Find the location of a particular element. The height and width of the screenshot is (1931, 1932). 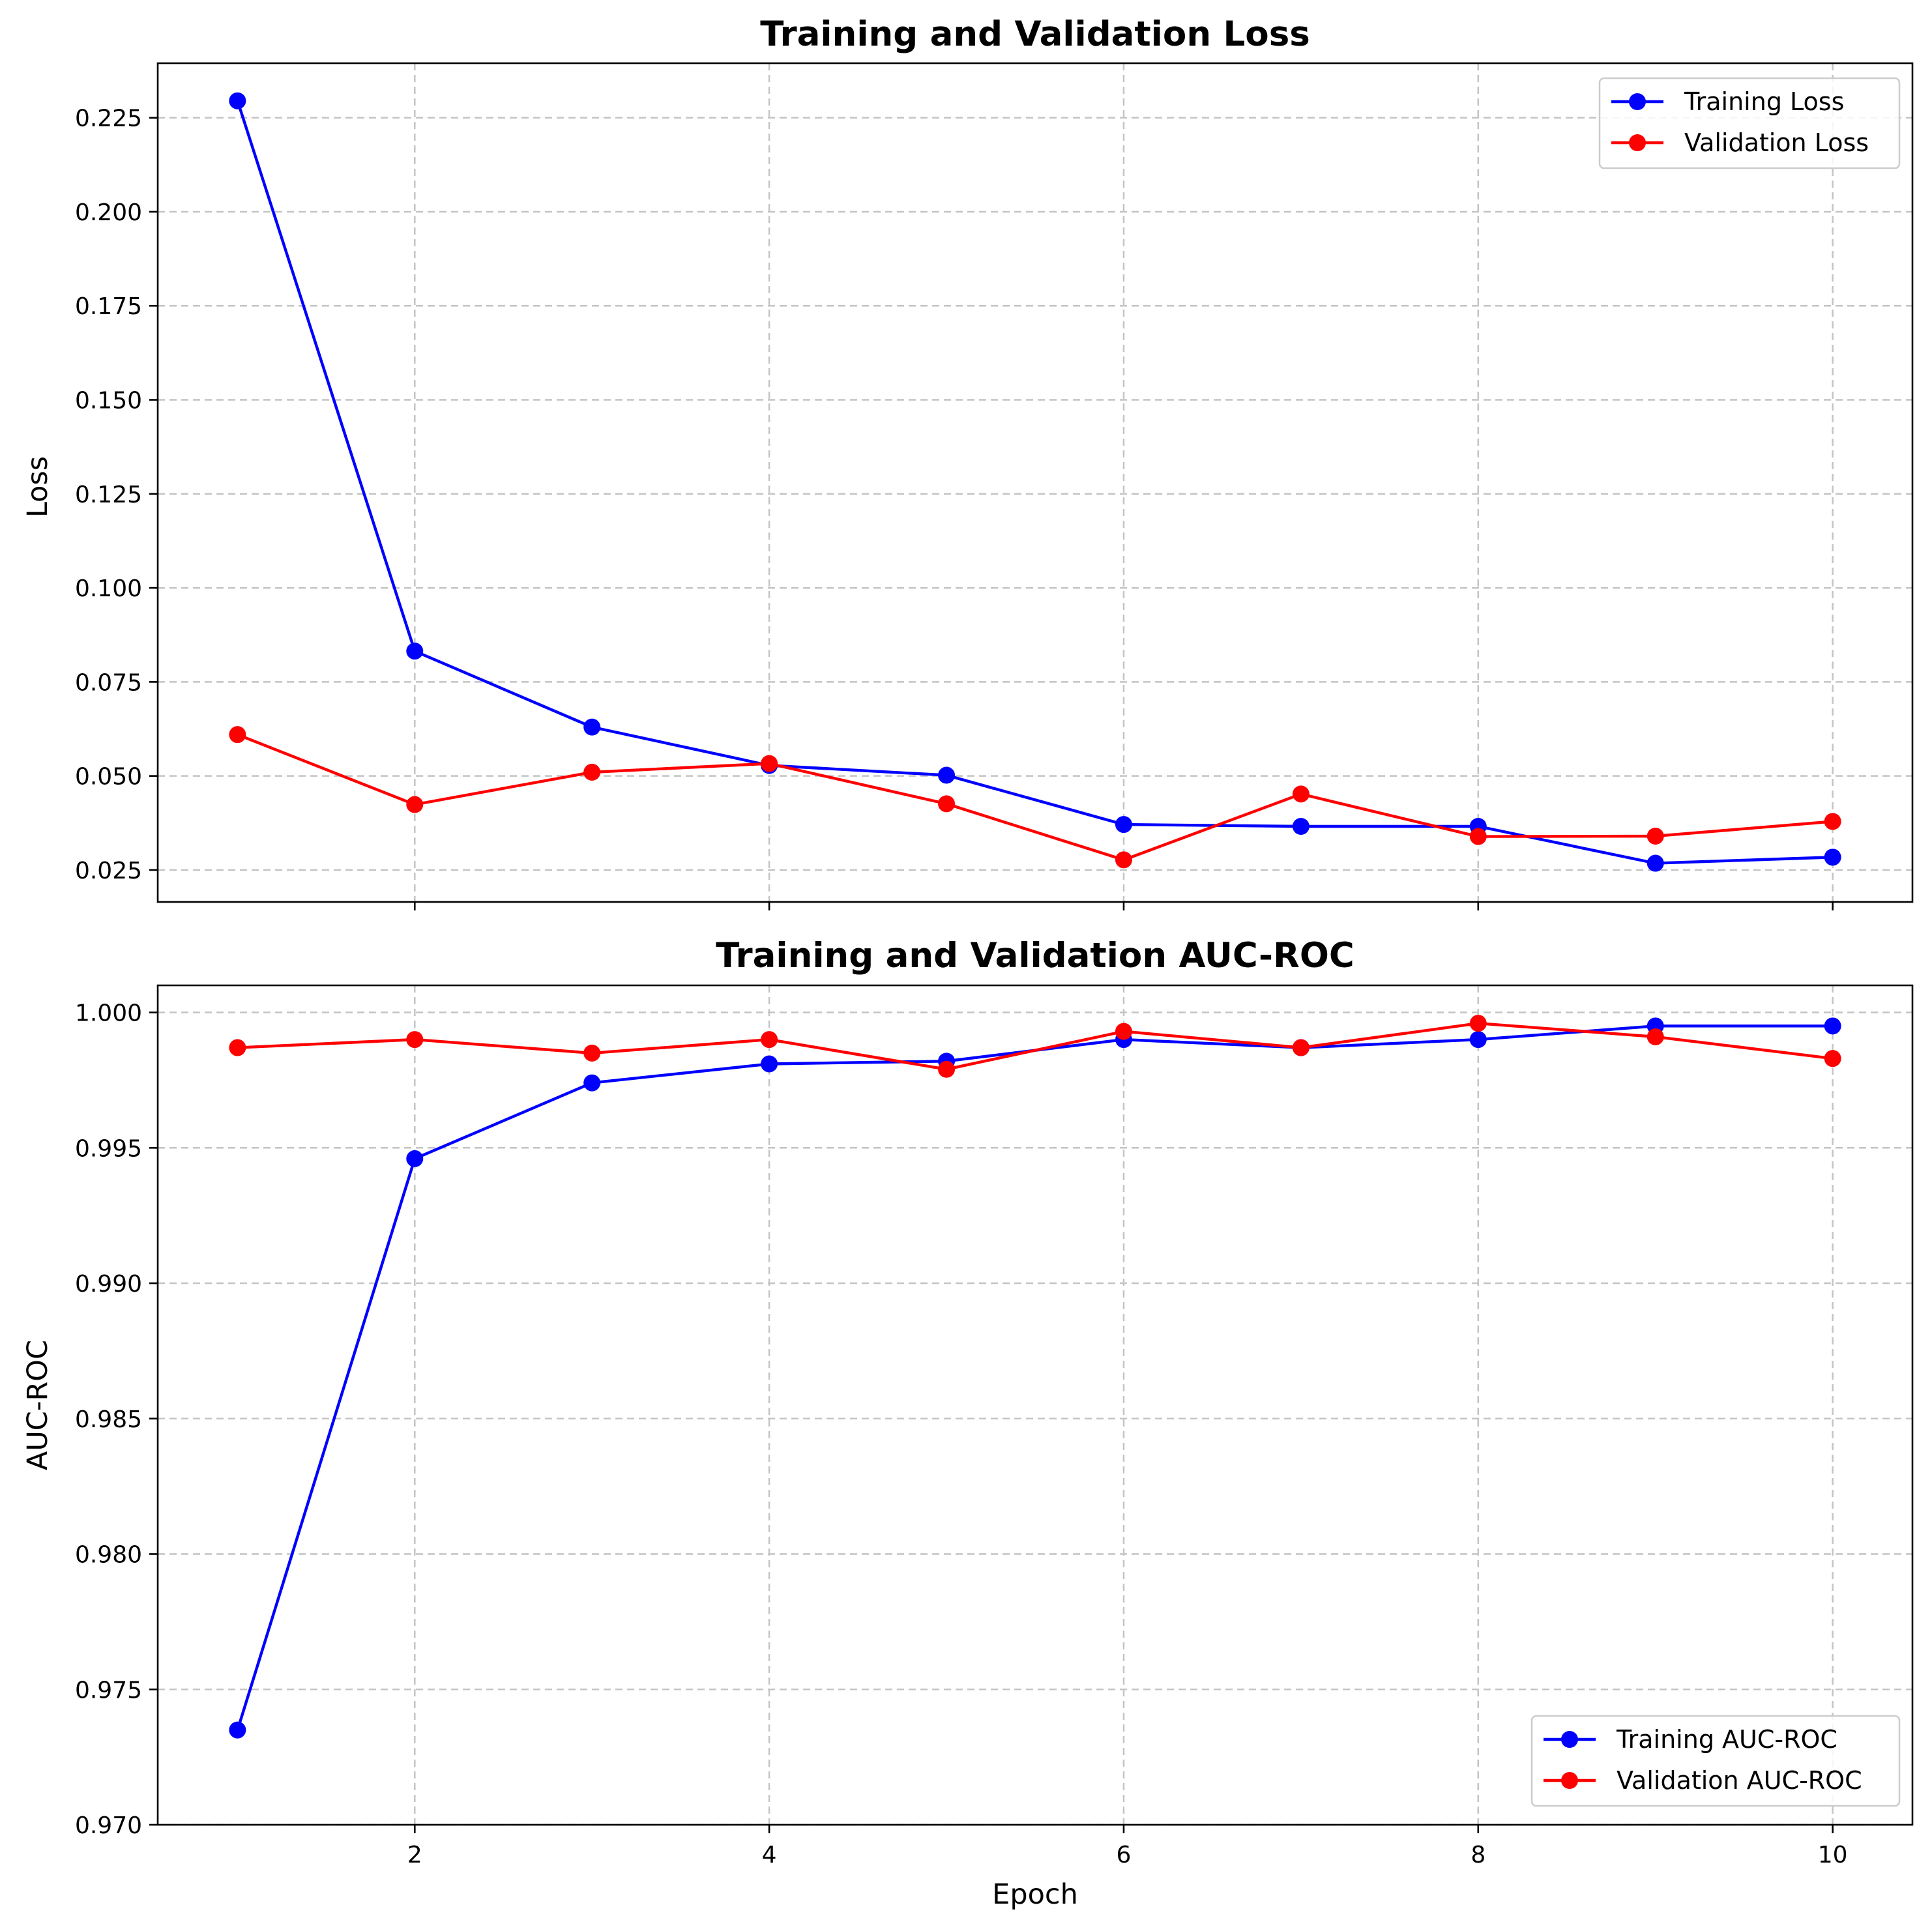

auc-roc-x-tick-label: 6 is located at coordinates (1124, 1855).